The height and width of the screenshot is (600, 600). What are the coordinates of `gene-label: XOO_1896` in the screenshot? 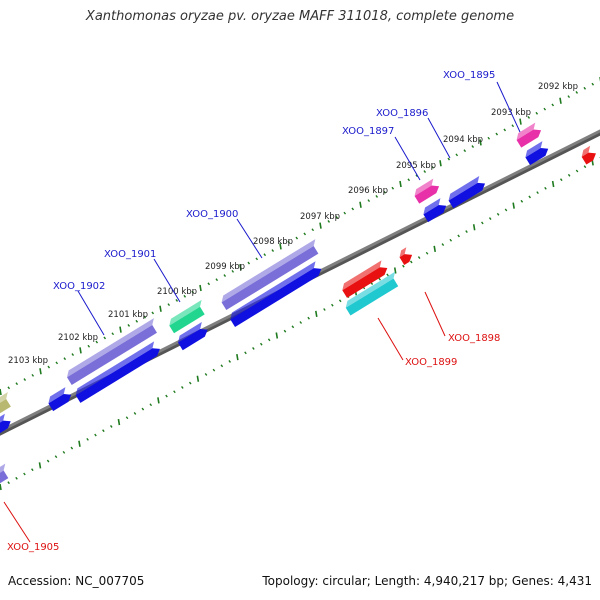 It's located at (402, 113).